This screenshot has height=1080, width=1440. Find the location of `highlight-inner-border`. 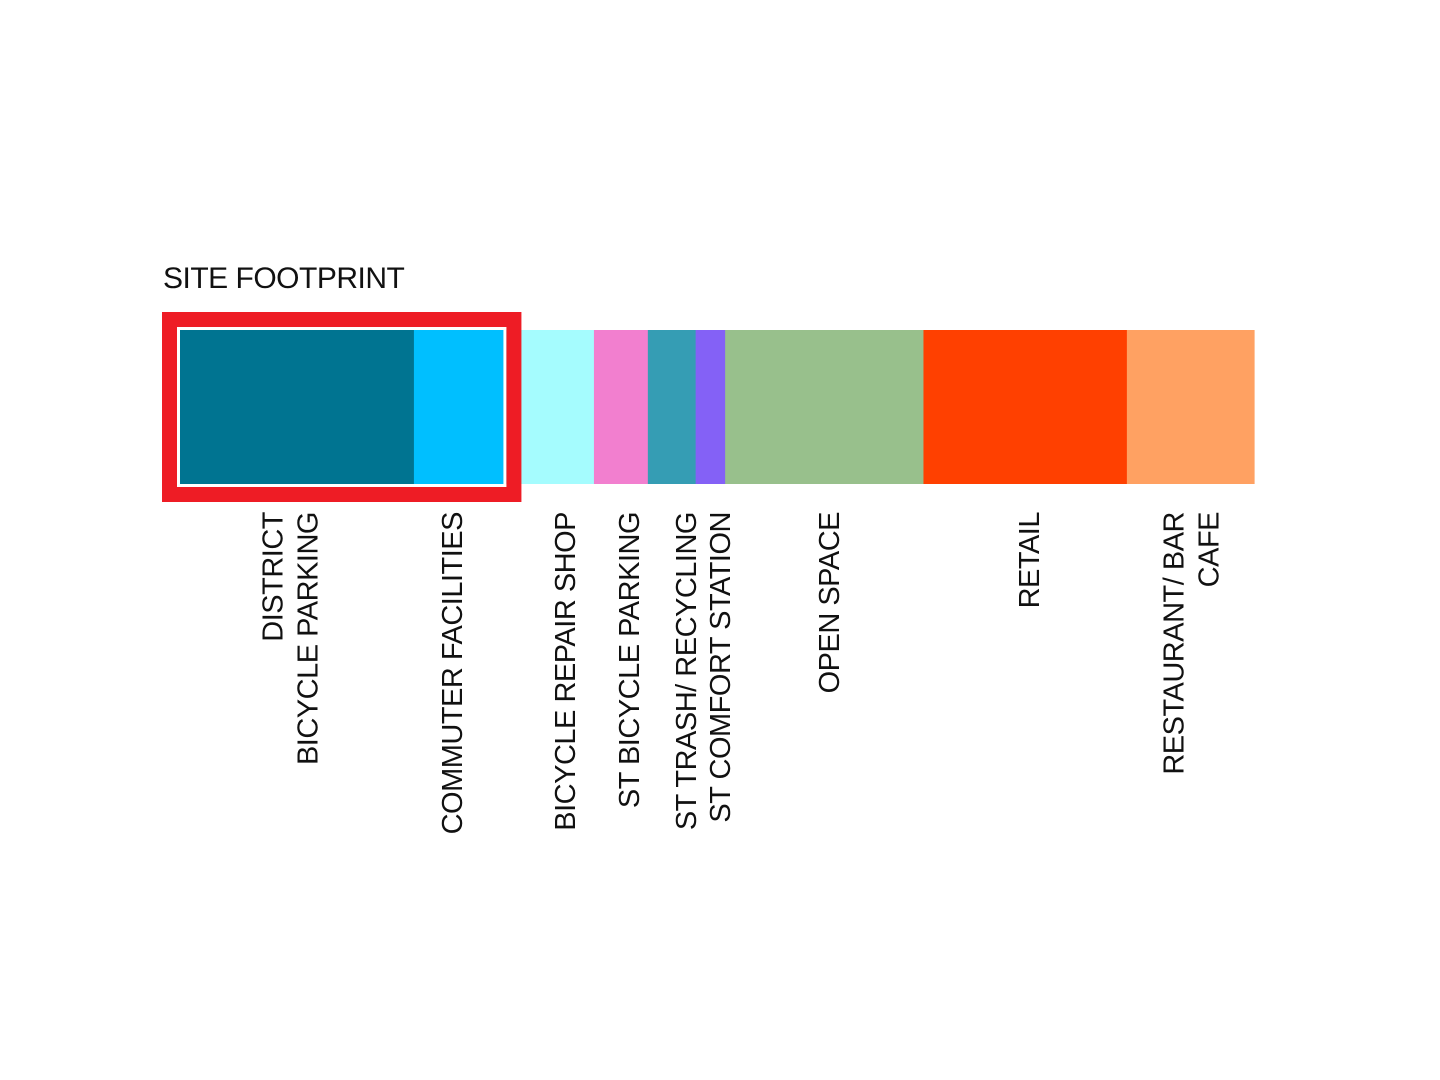

highlight-inner-border is located at coordinates (342, 407).